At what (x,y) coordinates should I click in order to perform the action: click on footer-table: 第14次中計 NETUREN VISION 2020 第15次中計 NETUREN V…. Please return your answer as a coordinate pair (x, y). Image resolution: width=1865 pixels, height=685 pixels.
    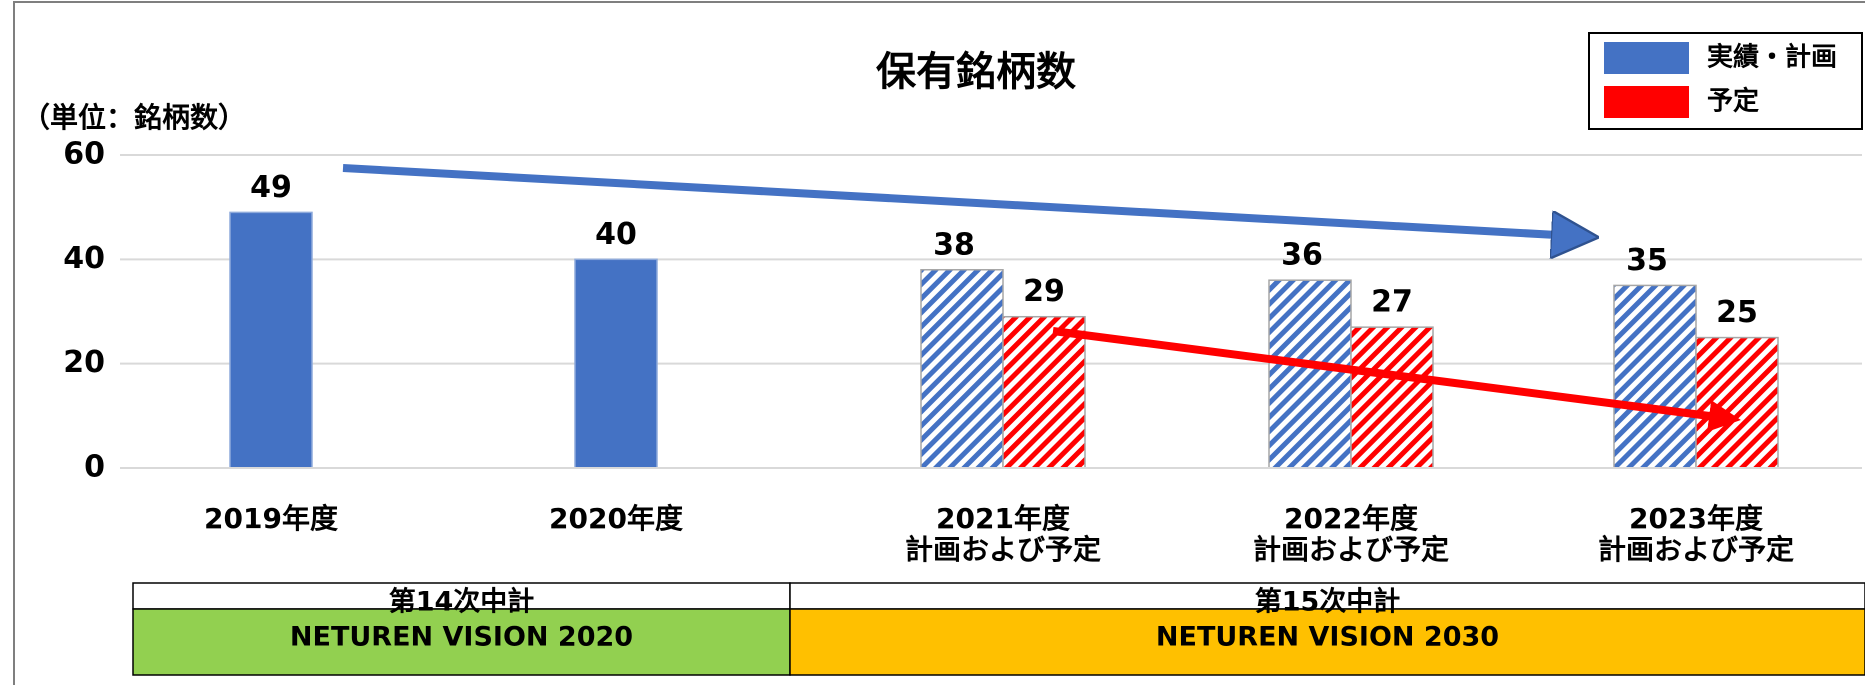
    Looking at the image, I should click on (998, 629).